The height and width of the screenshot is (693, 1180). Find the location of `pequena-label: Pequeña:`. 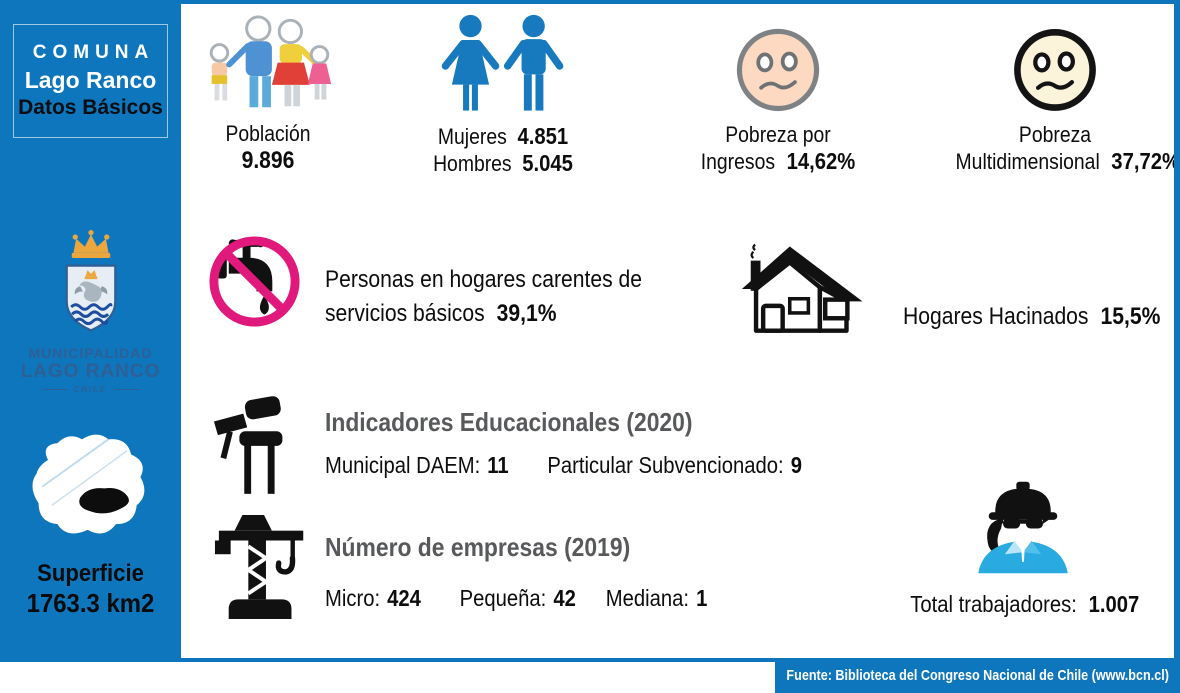

pequena-label: Pequeña: is located at coordinates (503, 598).